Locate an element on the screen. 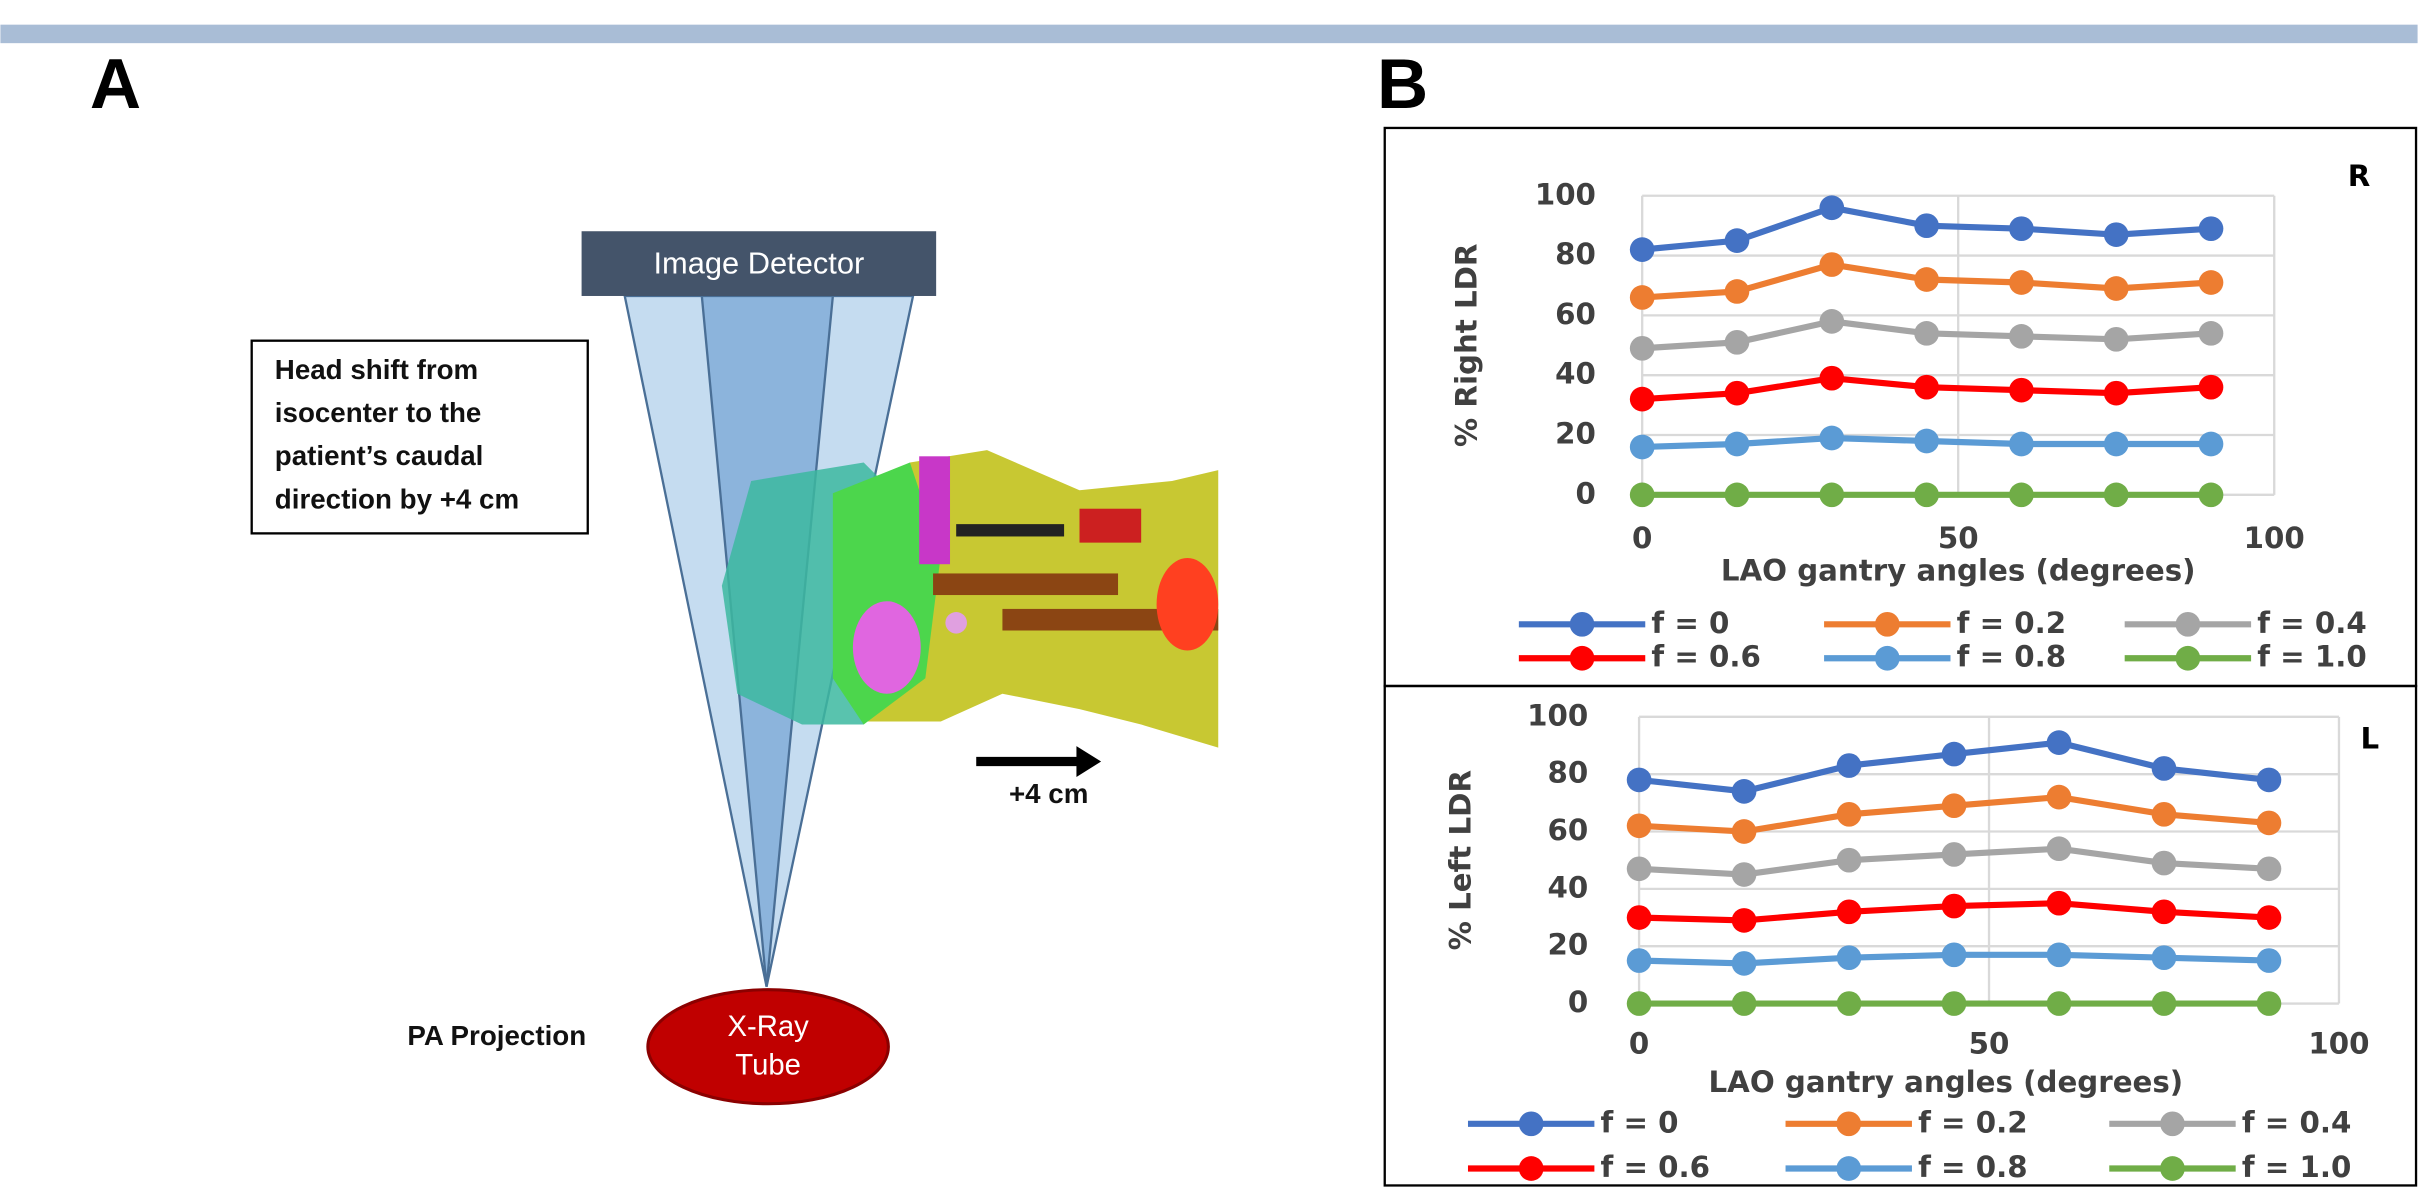 This screenshot has width=2418, height=1187. y-tick-label: 20 is located at coordinates (1567, 945).